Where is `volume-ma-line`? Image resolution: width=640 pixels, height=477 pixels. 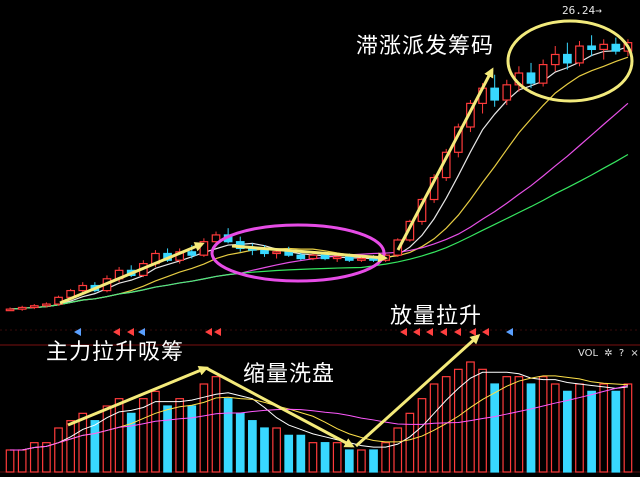
volume-ma-line is located at coordinates (319, 417).